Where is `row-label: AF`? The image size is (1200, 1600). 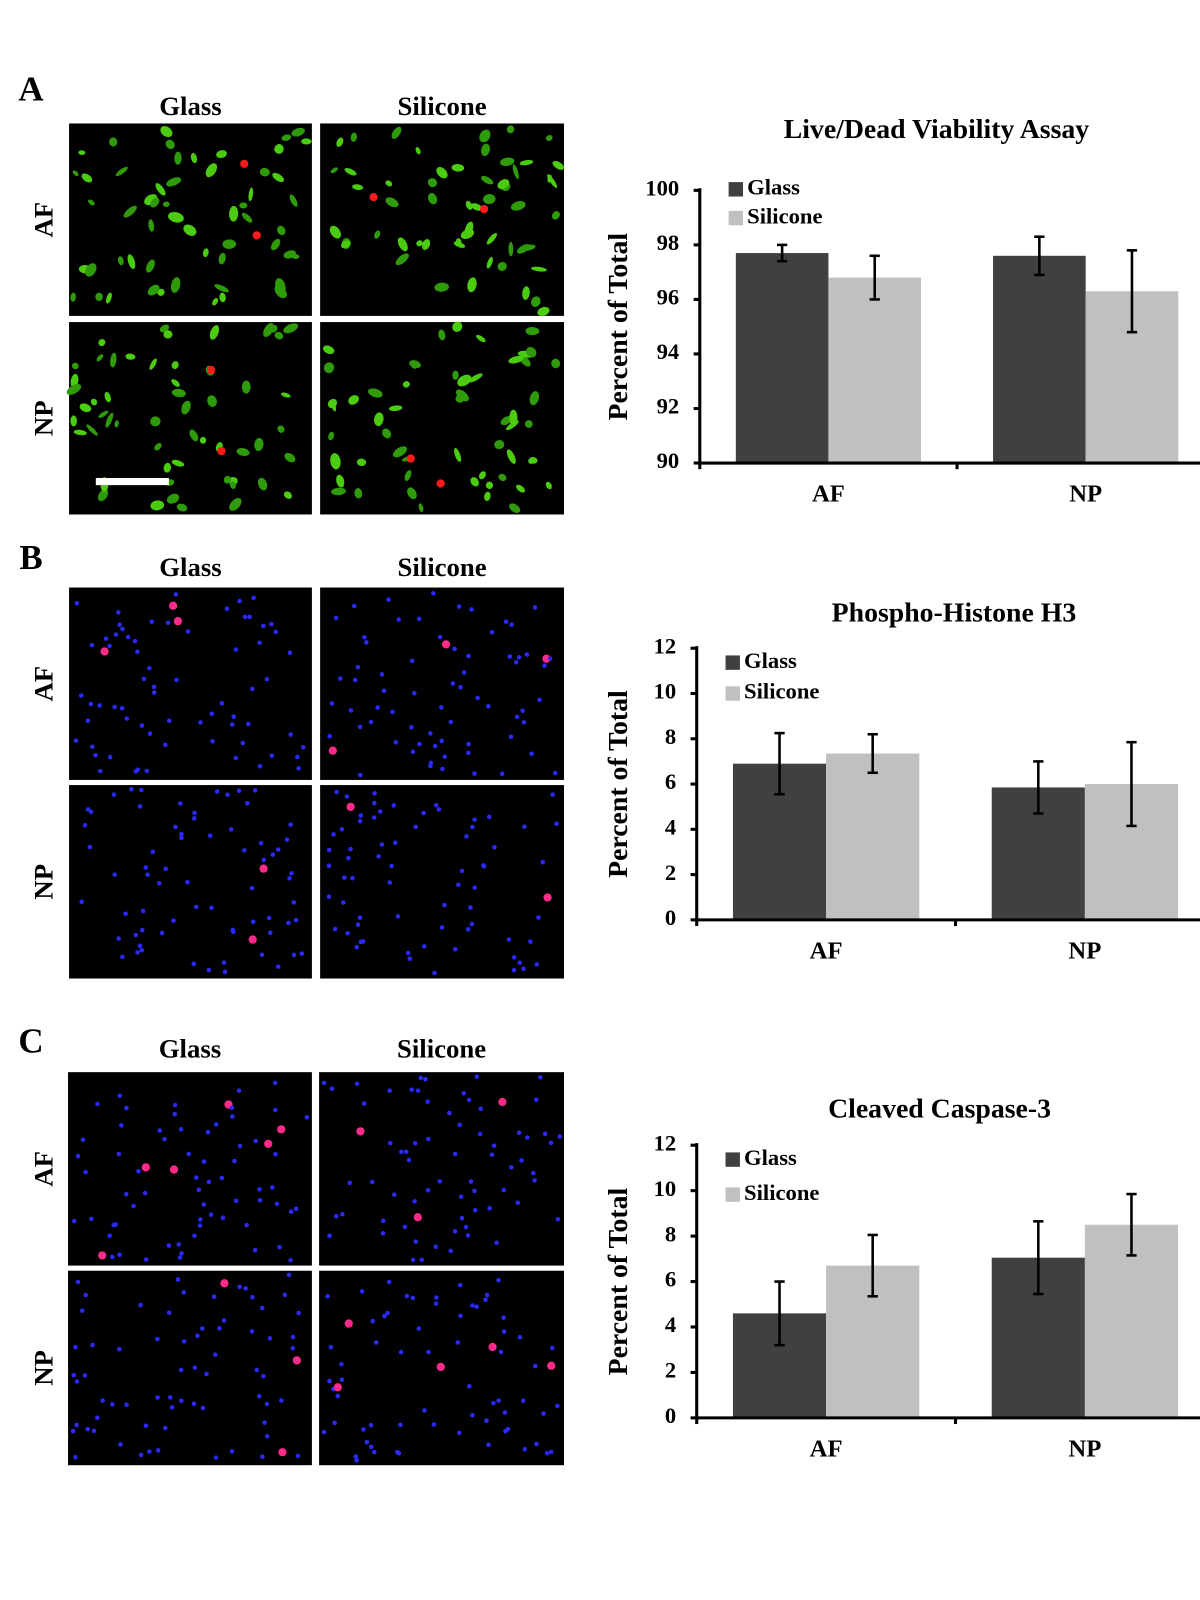
row-label: AF is located at coordinates (44, 220).